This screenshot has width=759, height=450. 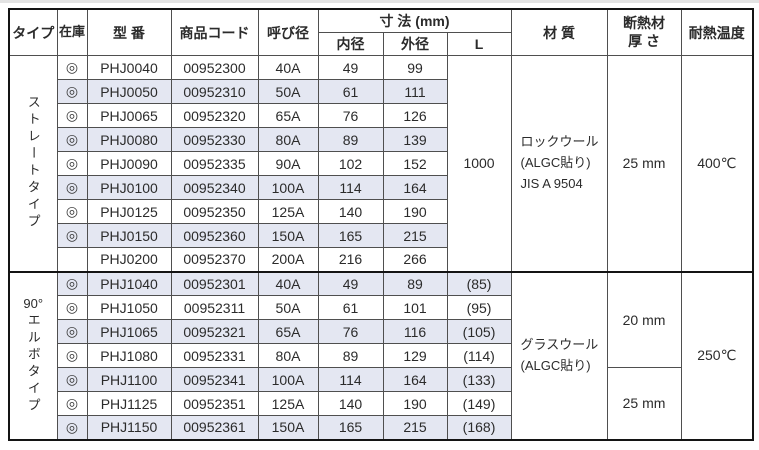 What do you see at coordinates (479, 331) in the screenshot?
I see `length-cell: (105)` at bounding box center [479, 331].